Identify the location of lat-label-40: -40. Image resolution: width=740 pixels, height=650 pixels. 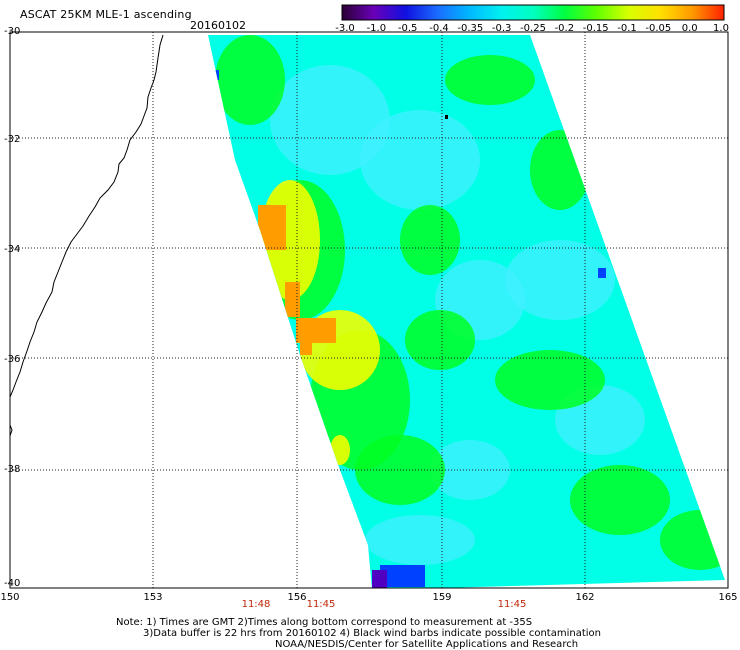
(12, 583).